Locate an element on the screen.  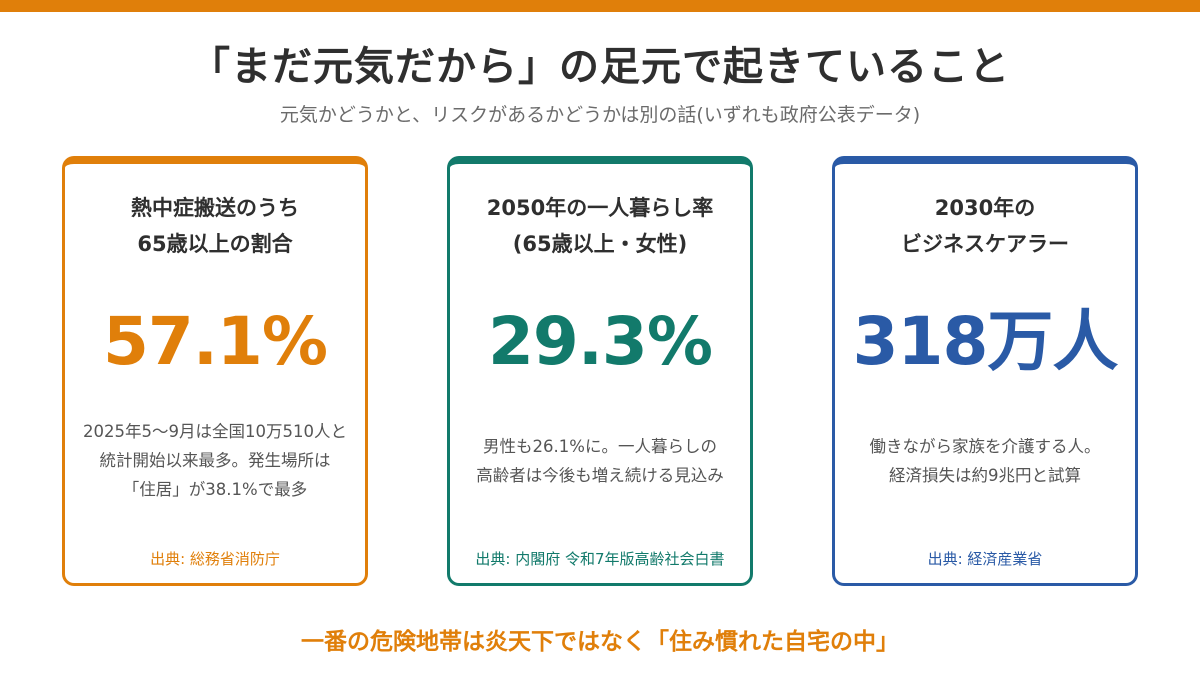
top-accent-bar is located at coordinates (600, 6).